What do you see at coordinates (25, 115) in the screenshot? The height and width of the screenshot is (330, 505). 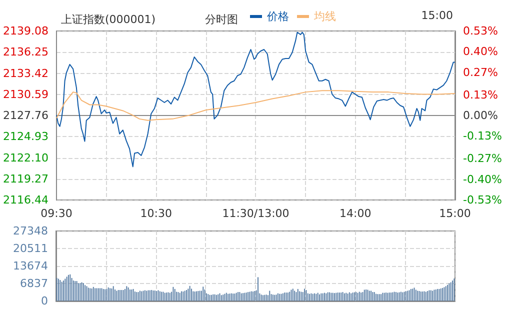 I see `y-tick-label: 2127.76` at bounding box center [25, 115].